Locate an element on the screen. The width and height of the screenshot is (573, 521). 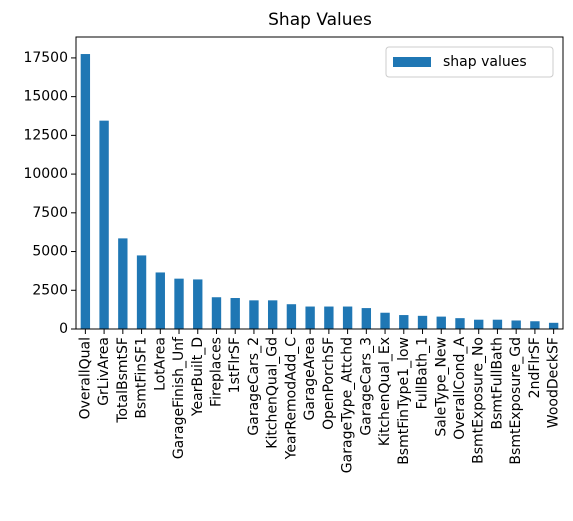
x-tick-label: GrLivArea is located at coordinates (104, 371).